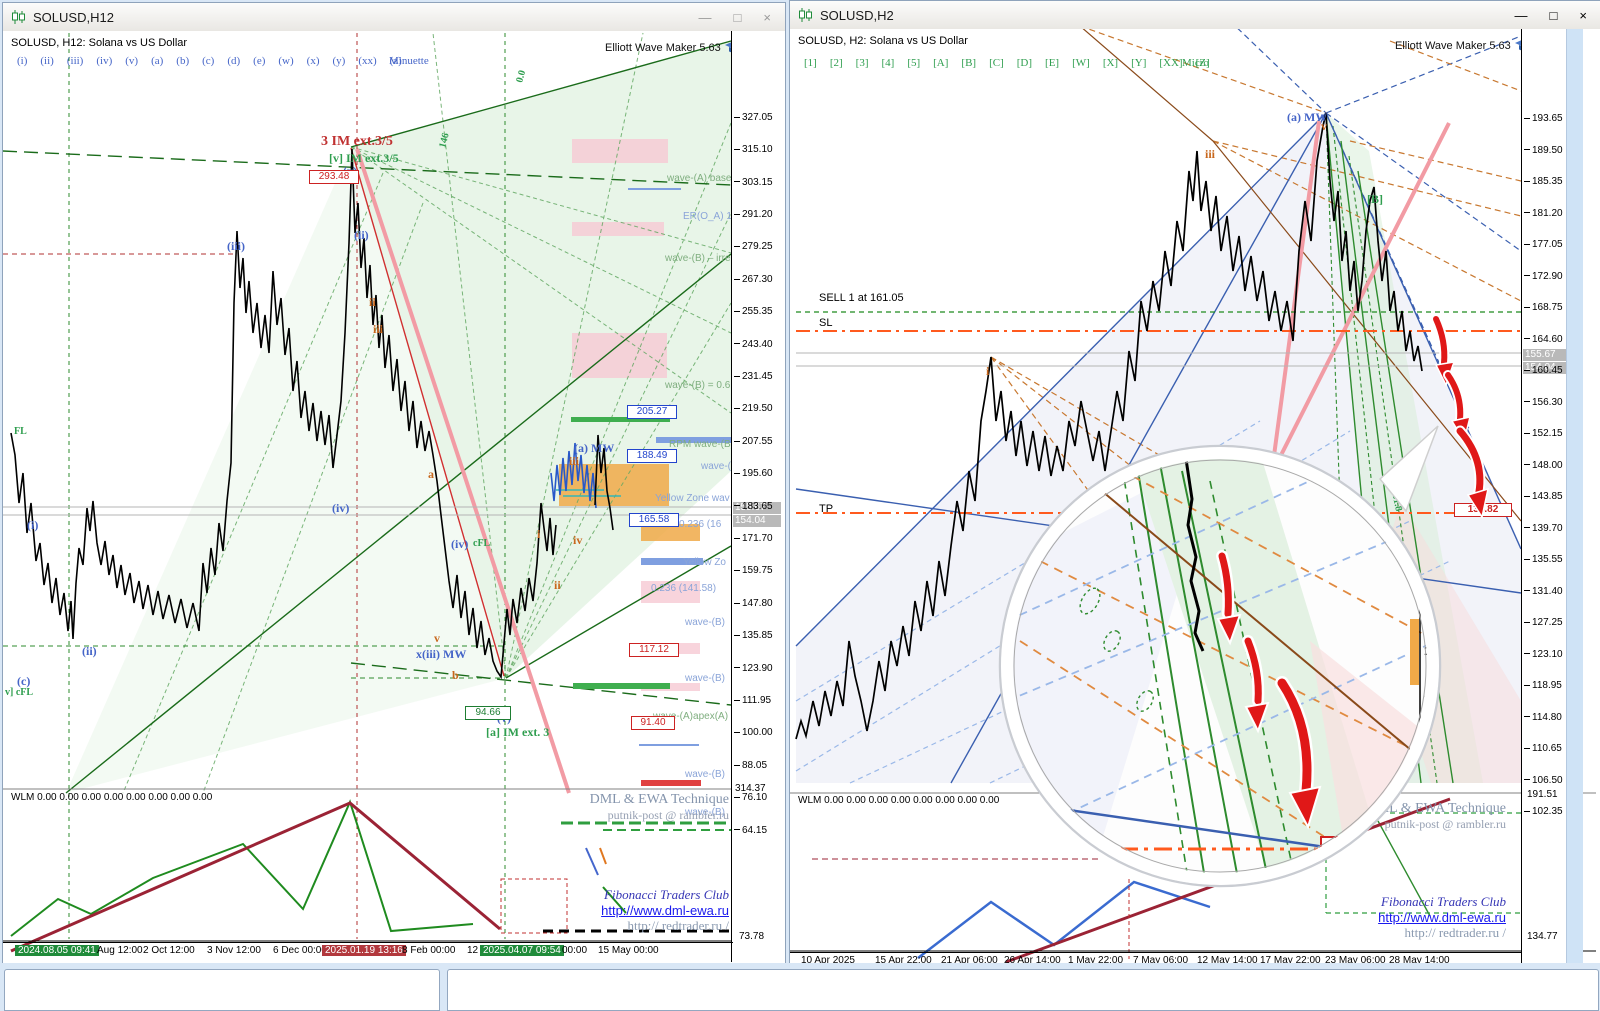  What do you see at coordinates (1543, 591) in the screenshot?
I see `price-tick: 131.40` at bounding box center [1543, 591].